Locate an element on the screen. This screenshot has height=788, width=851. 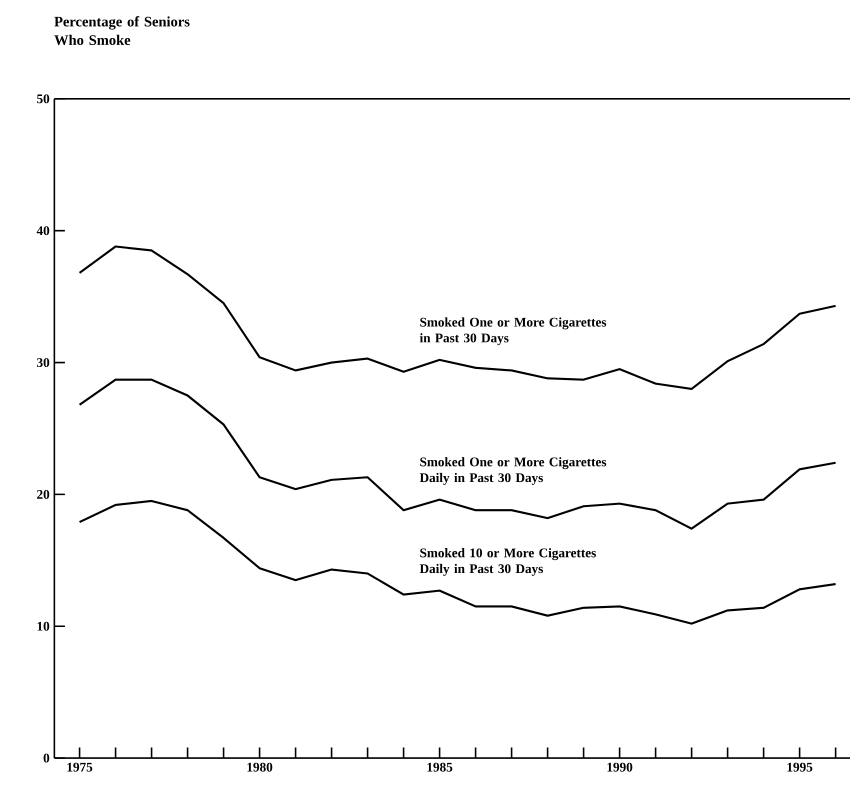
y-tick-label: 10 is located at coordinates (44, 626).